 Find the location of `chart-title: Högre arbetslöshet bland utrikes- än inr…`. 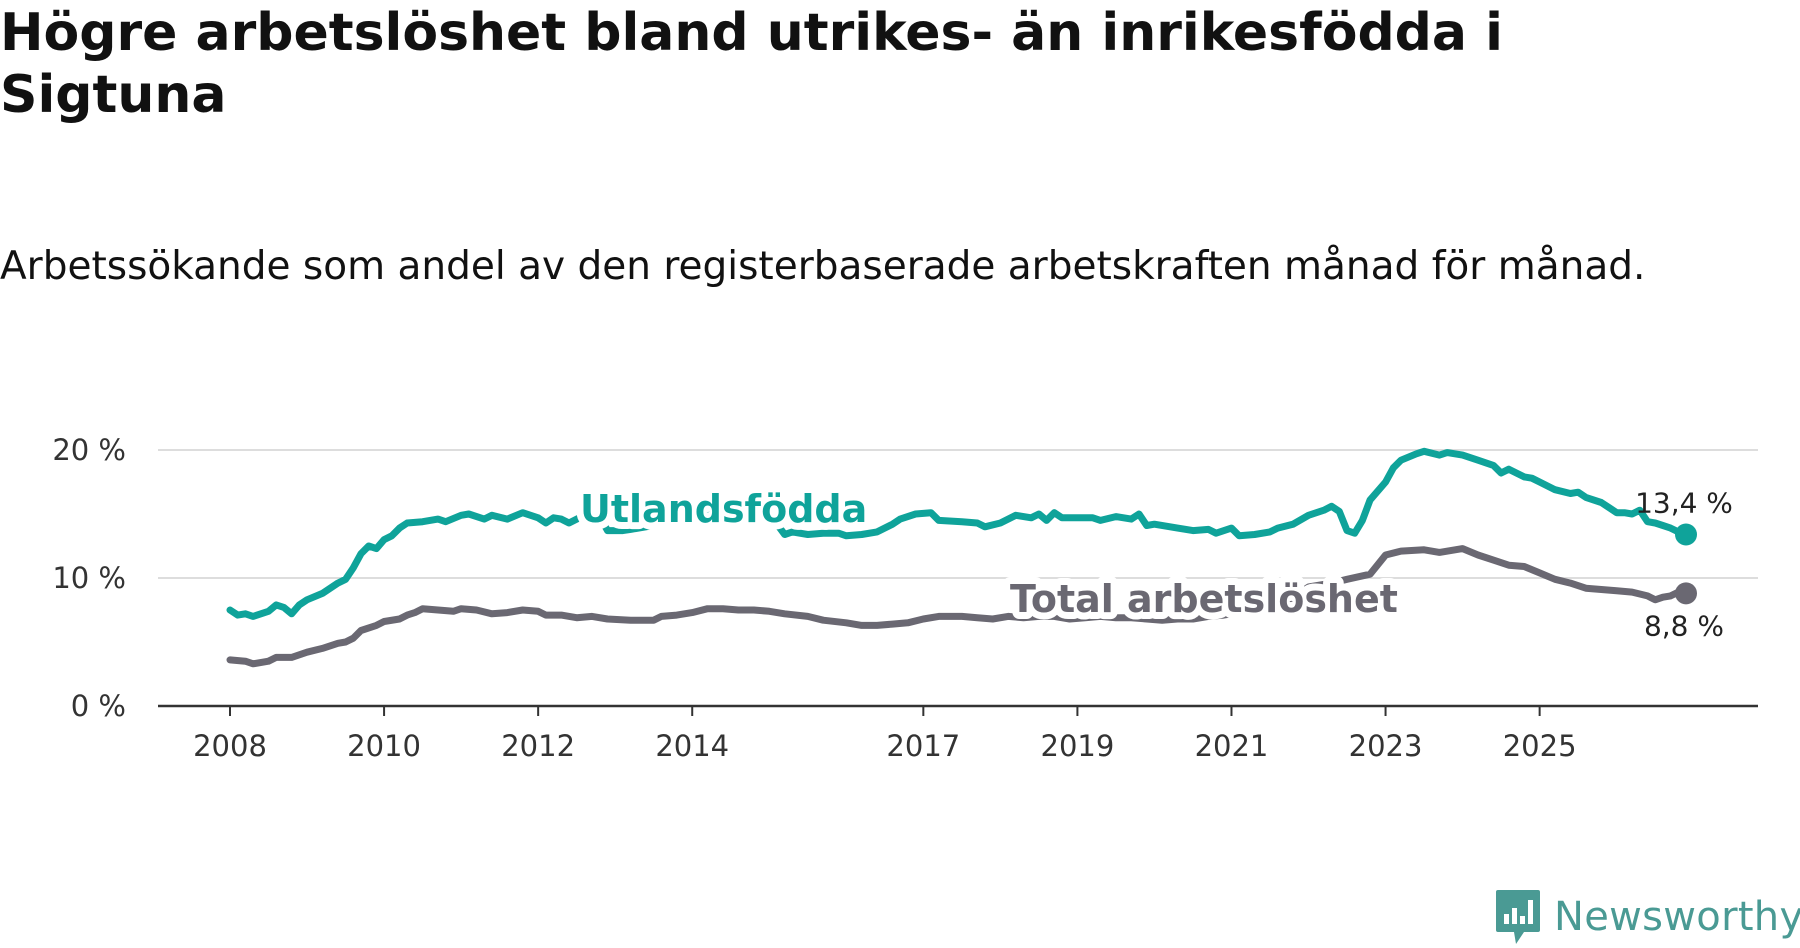

chart-title: Högre arbetslöshet bland utrikes- än inr… is located at coordinates (751, 64).